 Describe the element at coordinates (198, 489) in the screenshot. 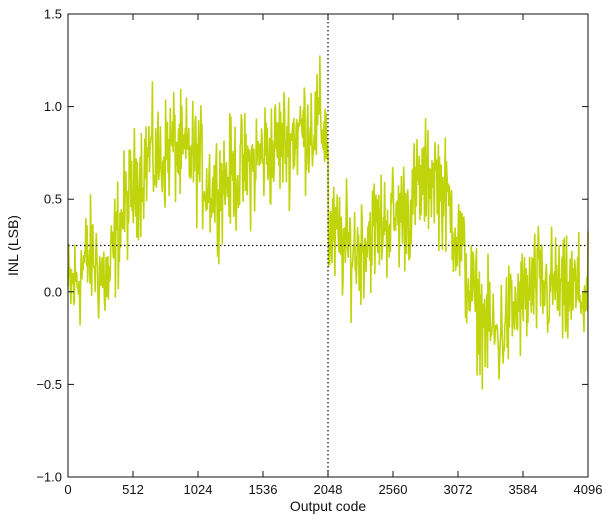

I see `x-tick-label: 1024` at that location.